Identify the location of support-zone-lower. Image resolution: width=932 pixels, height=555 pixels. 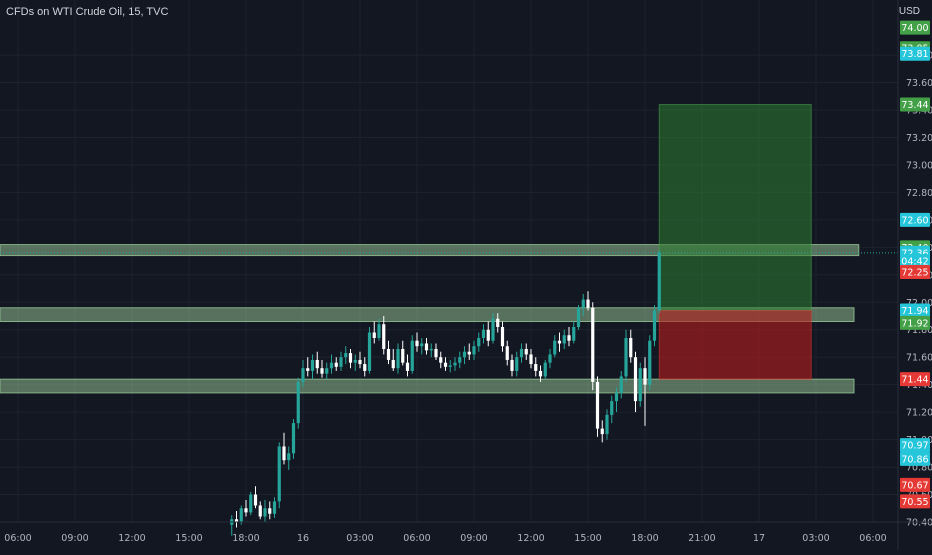
(427, 386).